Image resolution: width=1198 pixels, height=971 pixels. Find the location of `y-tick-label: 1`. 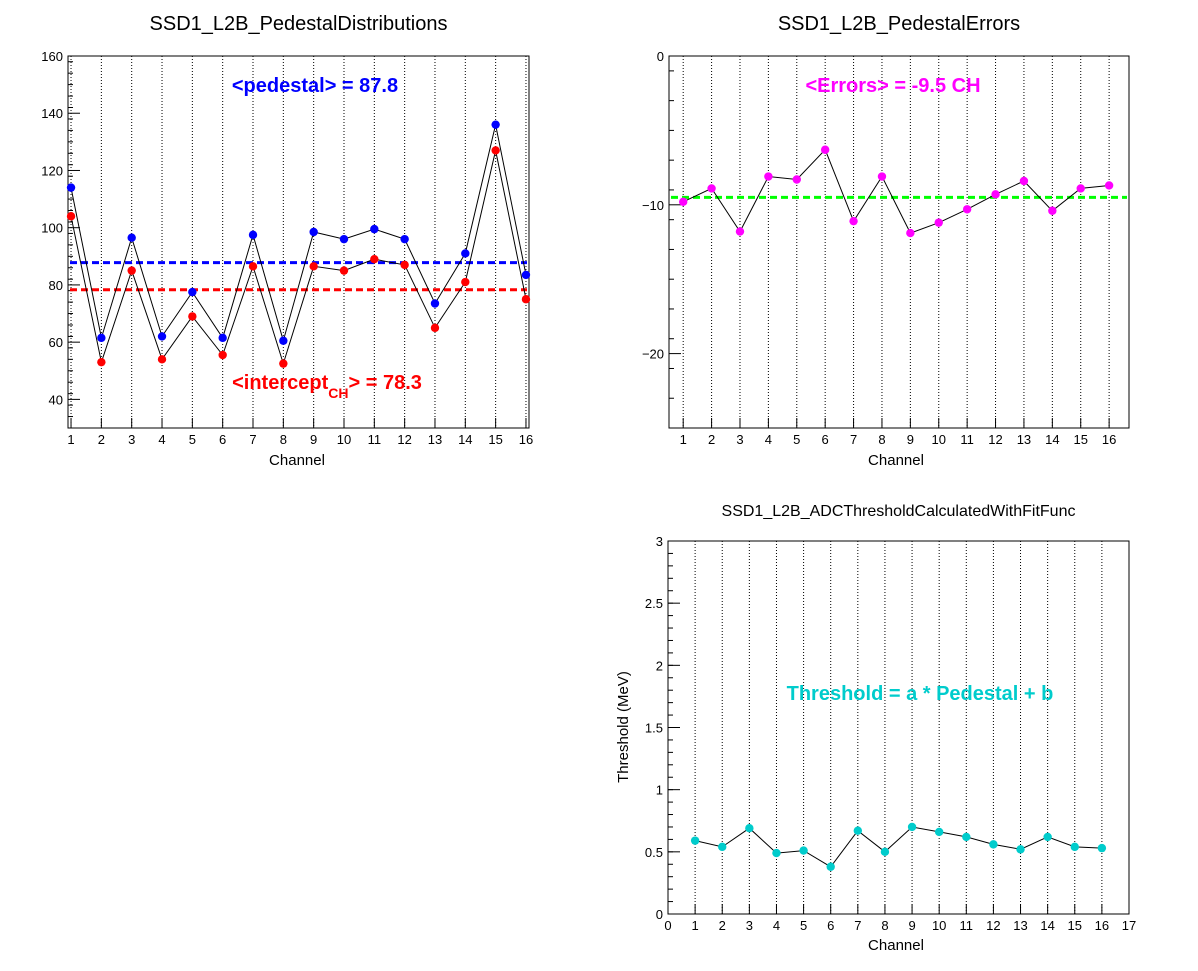

y-tick-label: 1 is located at coordinates (659, 790).